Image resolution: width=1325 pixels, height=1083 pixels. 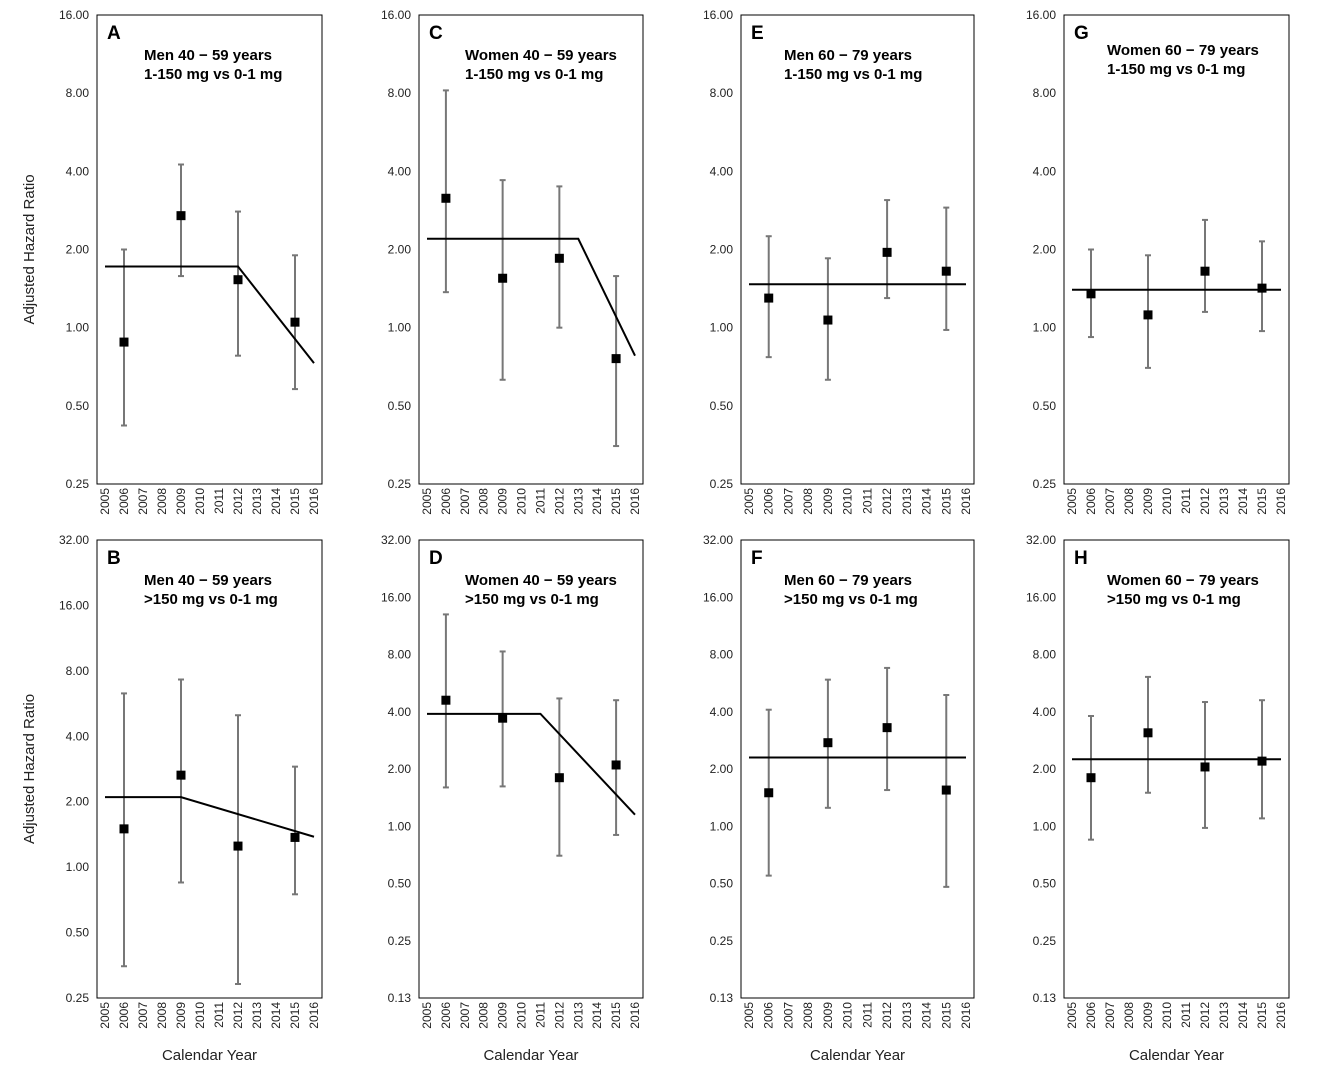 What do you see at coordinates (857, 1055) in the screenshot?
I see `x-axis-label: Calendar Year` at bounding box center [857, 1055].